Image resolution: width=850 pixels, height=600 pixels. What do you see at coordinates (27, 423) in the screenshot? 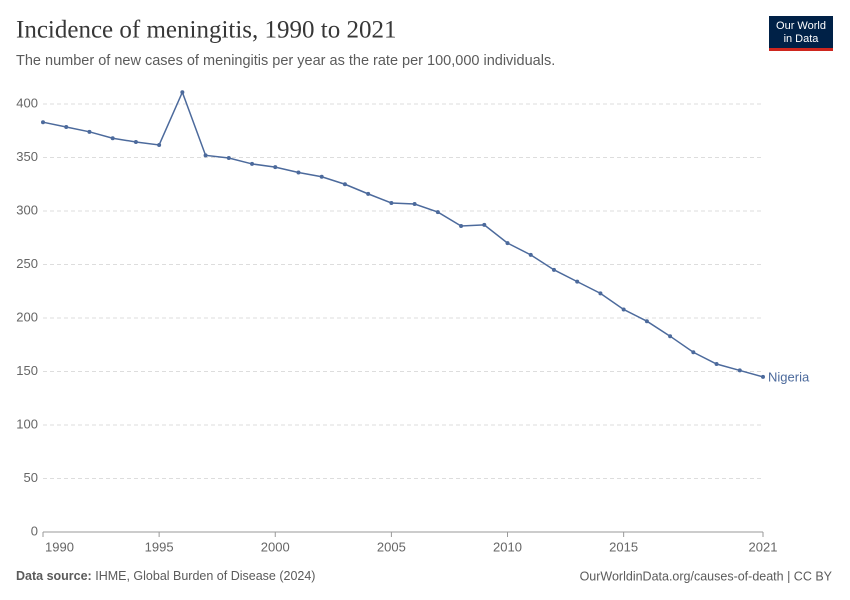
I see `y-tick-label: 100` at bounding box center [27, 423].